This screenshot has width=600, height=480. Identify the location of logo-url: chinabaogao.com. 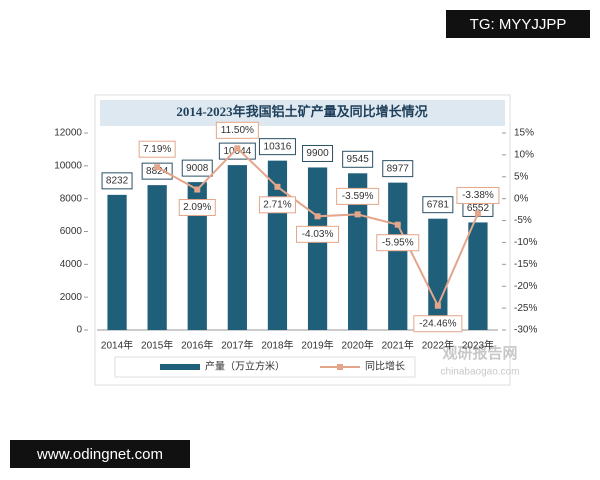
(480, 372).